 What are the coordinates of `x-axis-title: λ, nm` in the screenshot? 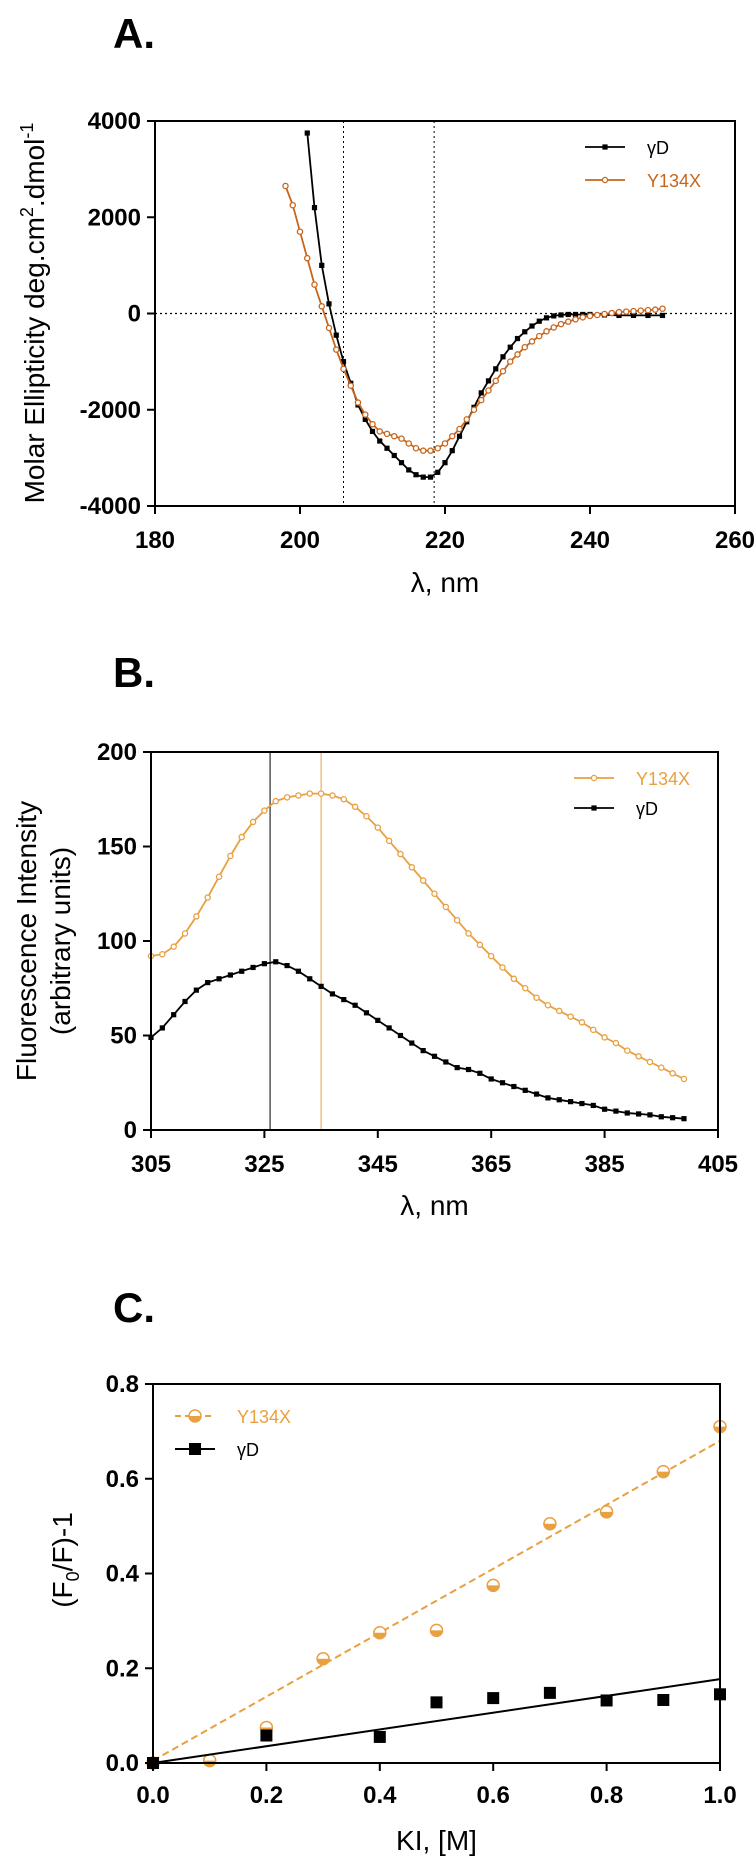 It's located at (445, 582).